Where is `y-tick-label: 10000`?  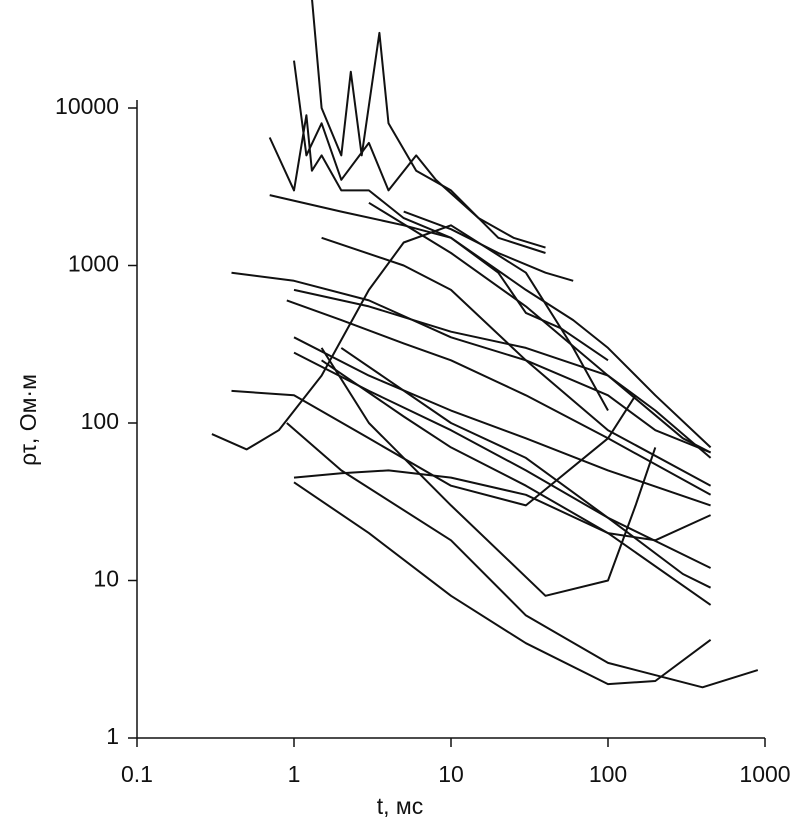
y-tick-label: 10000 is located at coordinates (87, 106).